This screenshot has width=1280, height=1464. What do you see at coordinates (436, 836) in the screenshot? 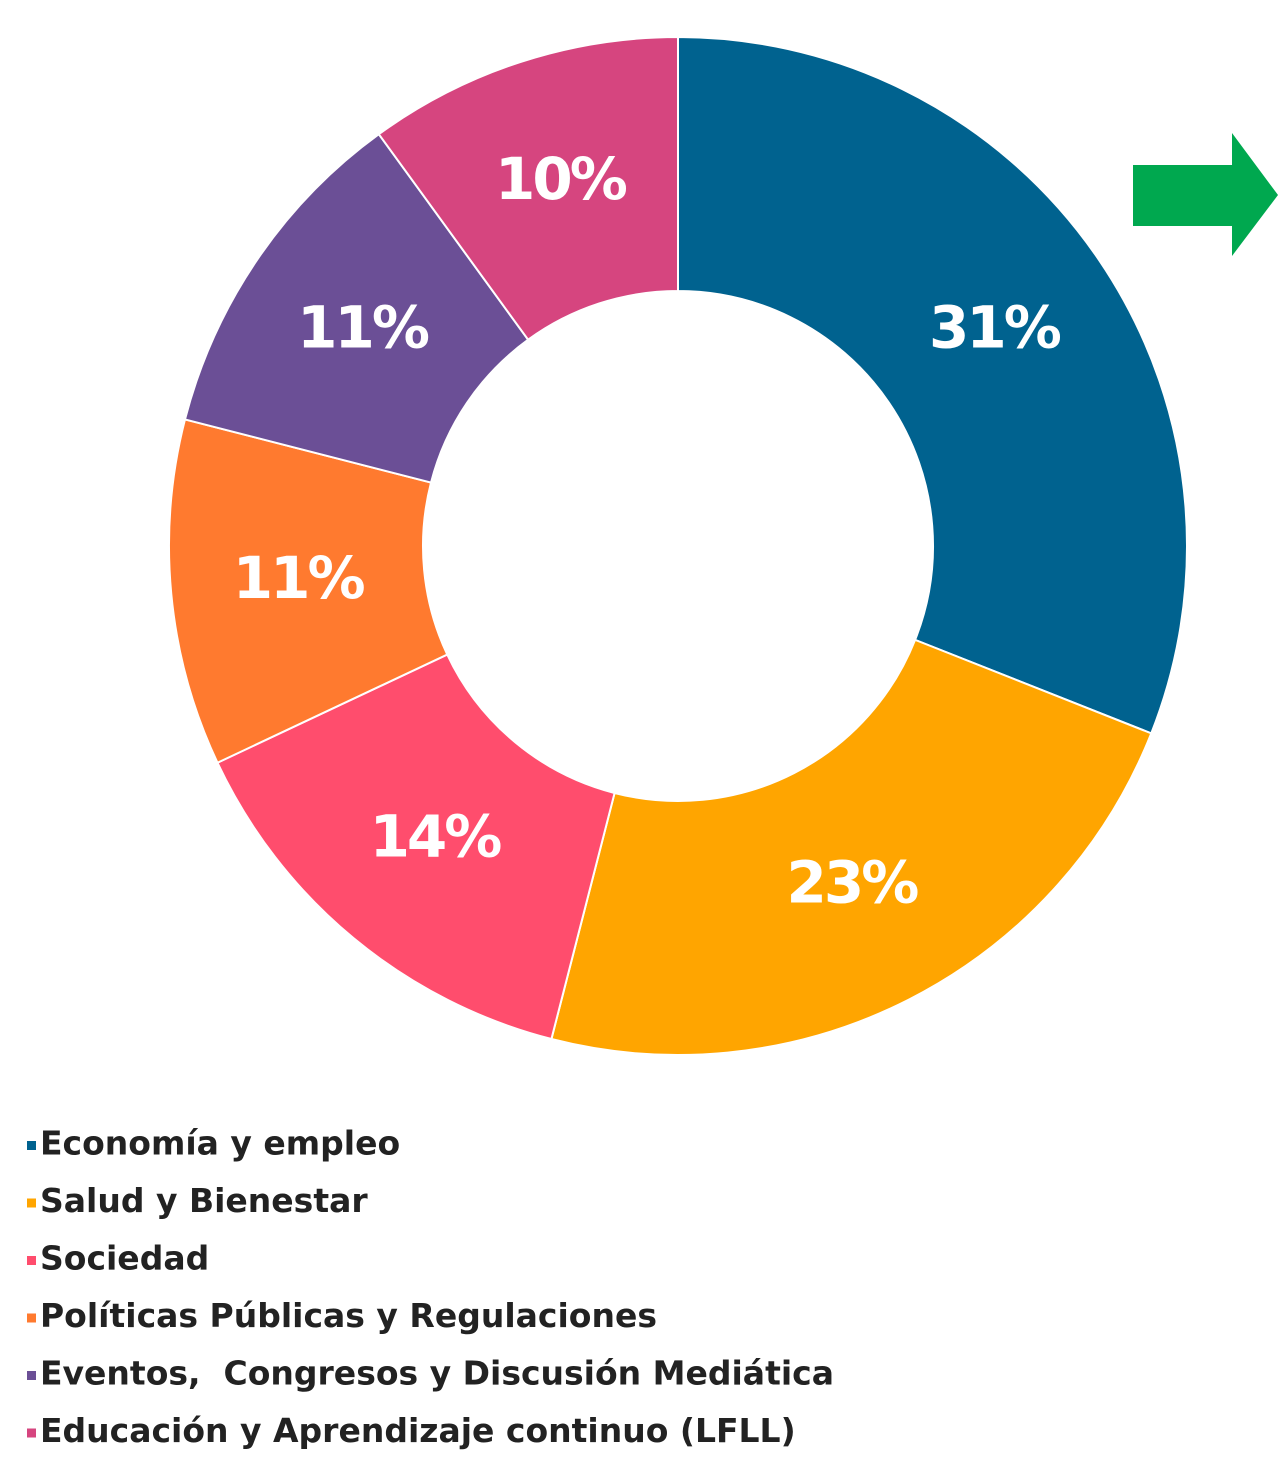
I see `data-label: 14%` at bounding box center [436, 836].